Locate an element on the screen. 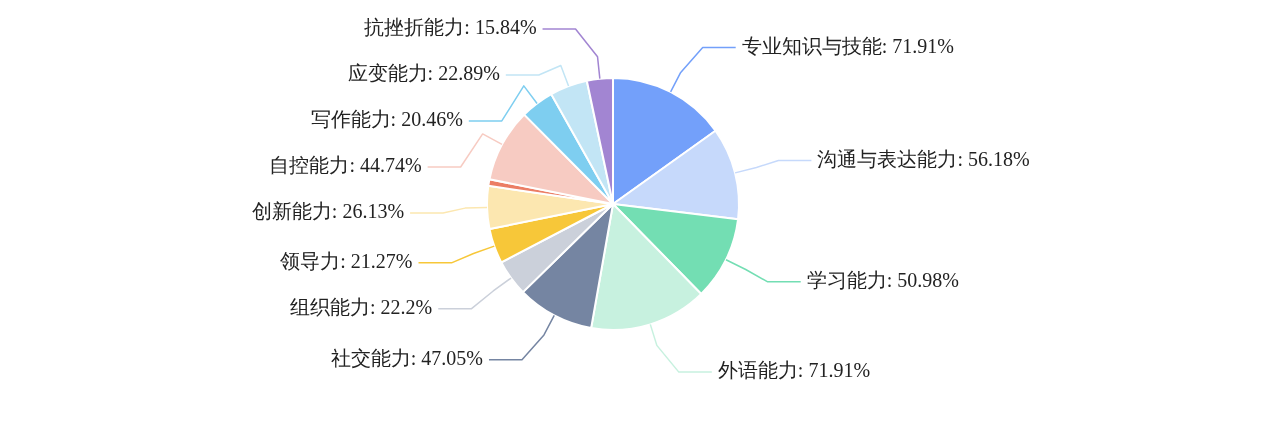 This screenshot has width=1269, height=444. slice-label: 领导力: 21.27% is located at coordinates (346, 261).